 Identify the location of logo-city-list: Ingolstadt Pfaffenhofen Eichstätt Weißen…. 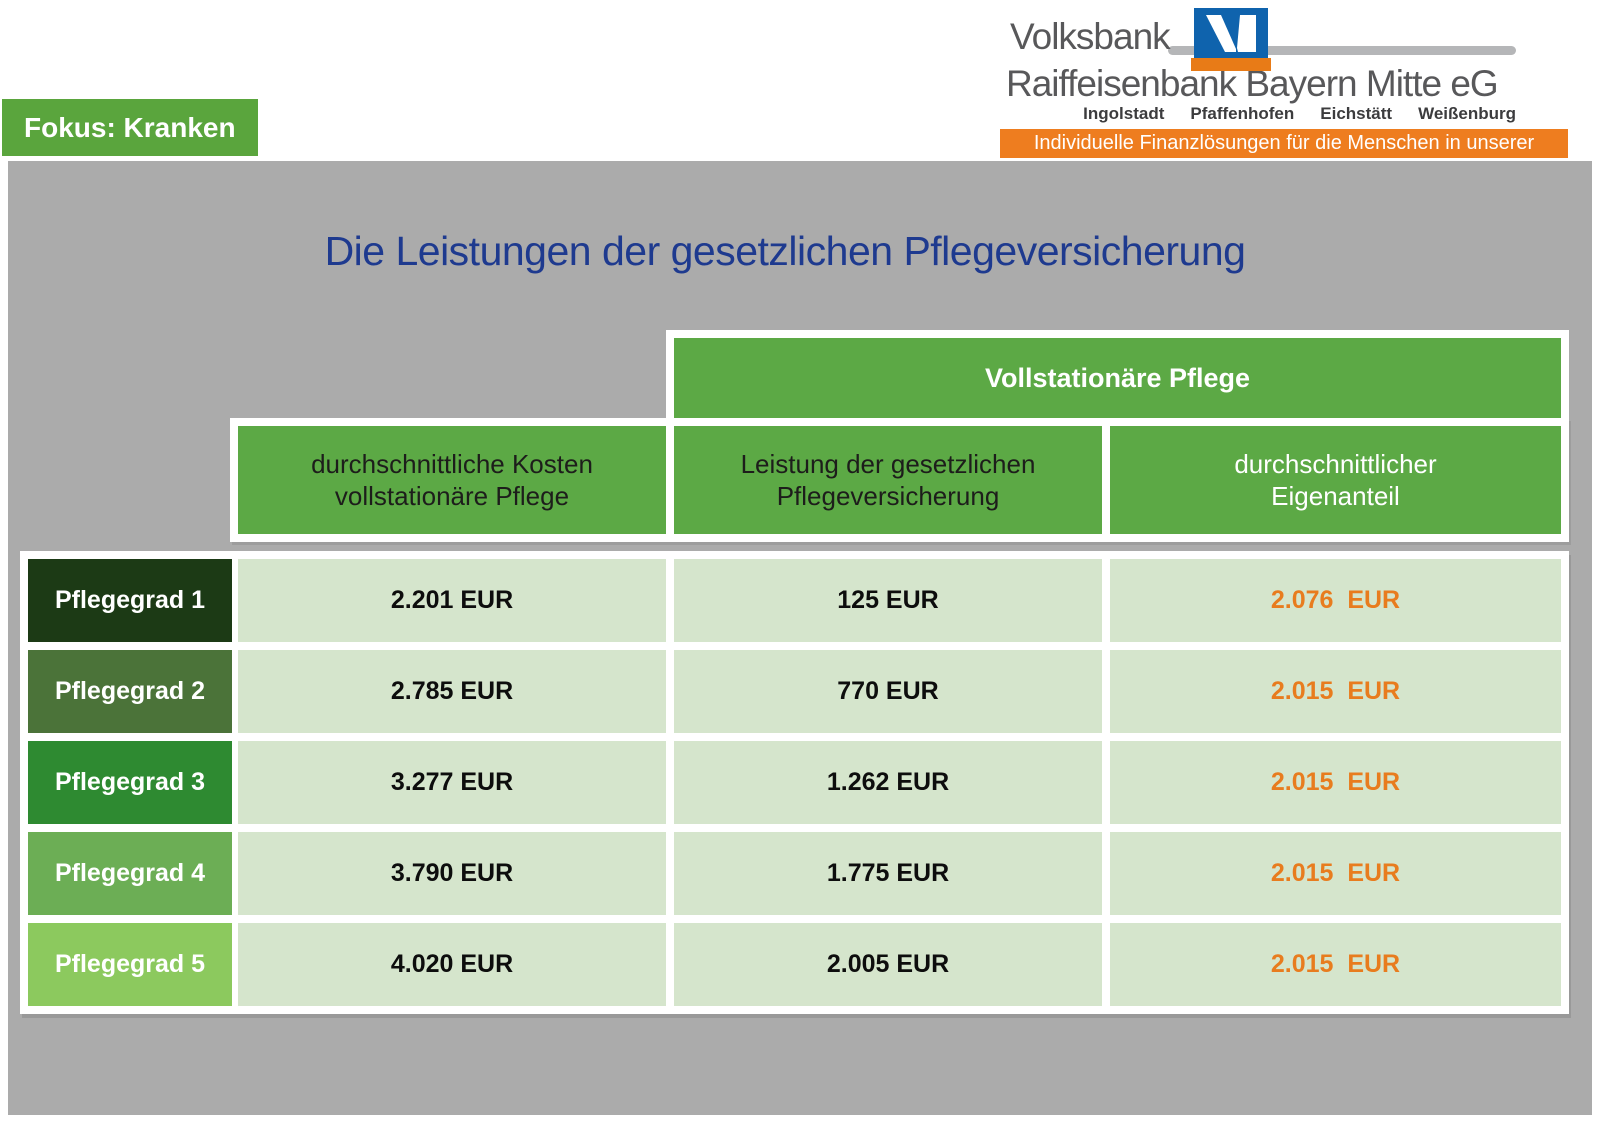
(1258, 114).